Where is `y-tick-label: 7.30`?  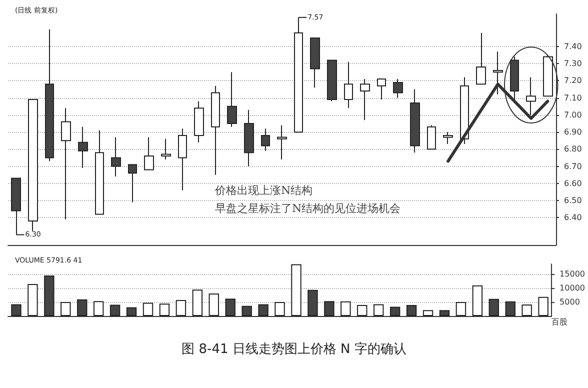
y-tick-label: 7.30 is located at coordinates (573, 63).